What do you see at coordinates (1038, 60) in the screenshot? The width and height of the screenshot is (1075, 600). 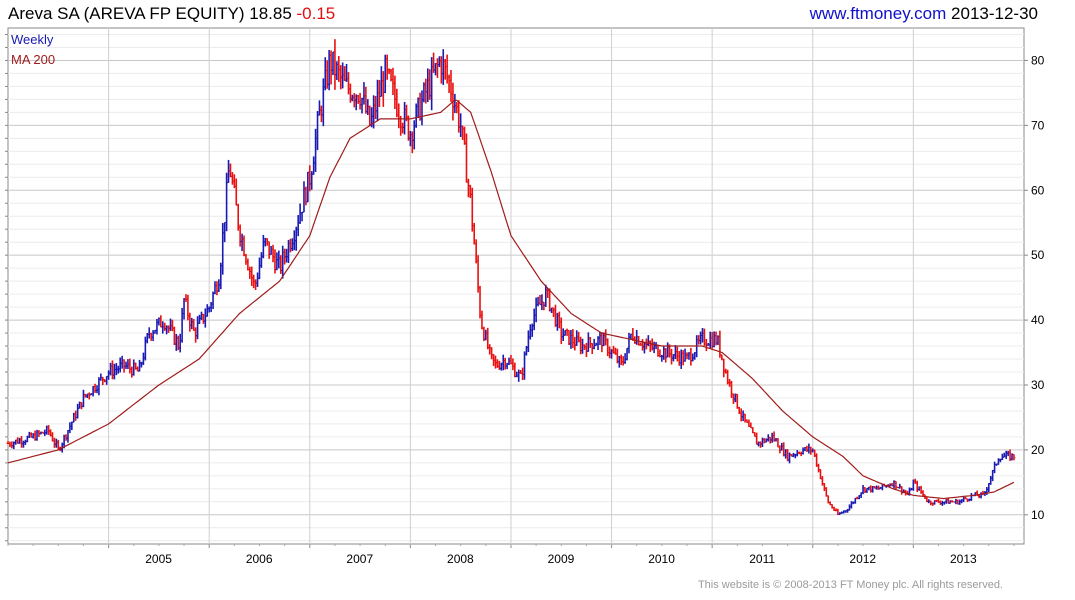 I see `y-tick-label: 80` at bounding box center [1038, 60].